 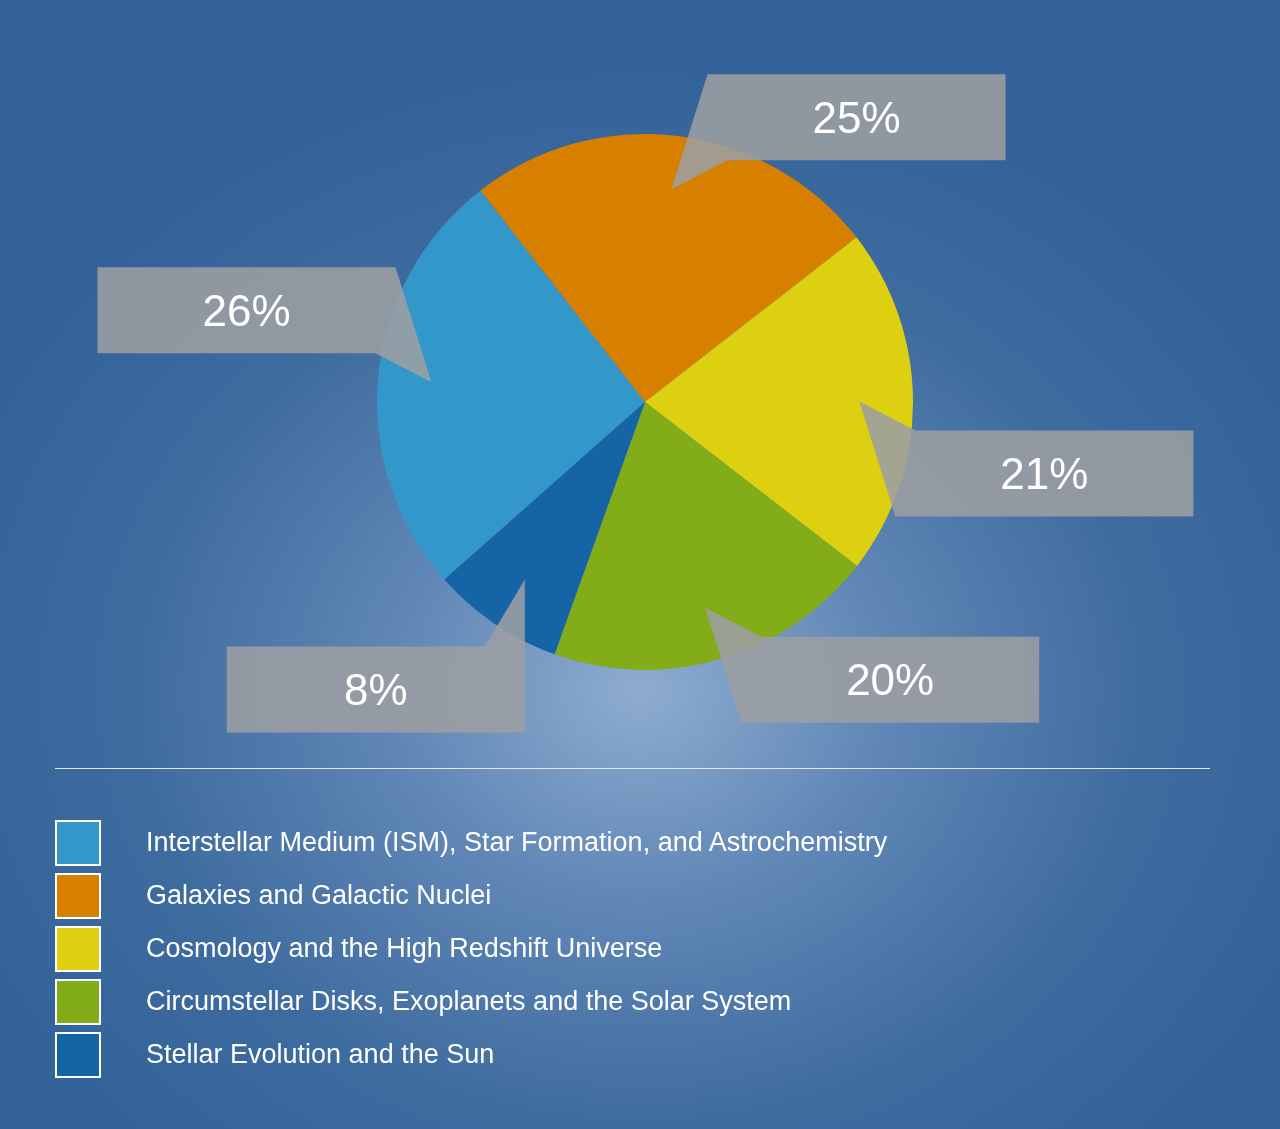 I want to click on data-label: 20%, so click(x=890, y=680).